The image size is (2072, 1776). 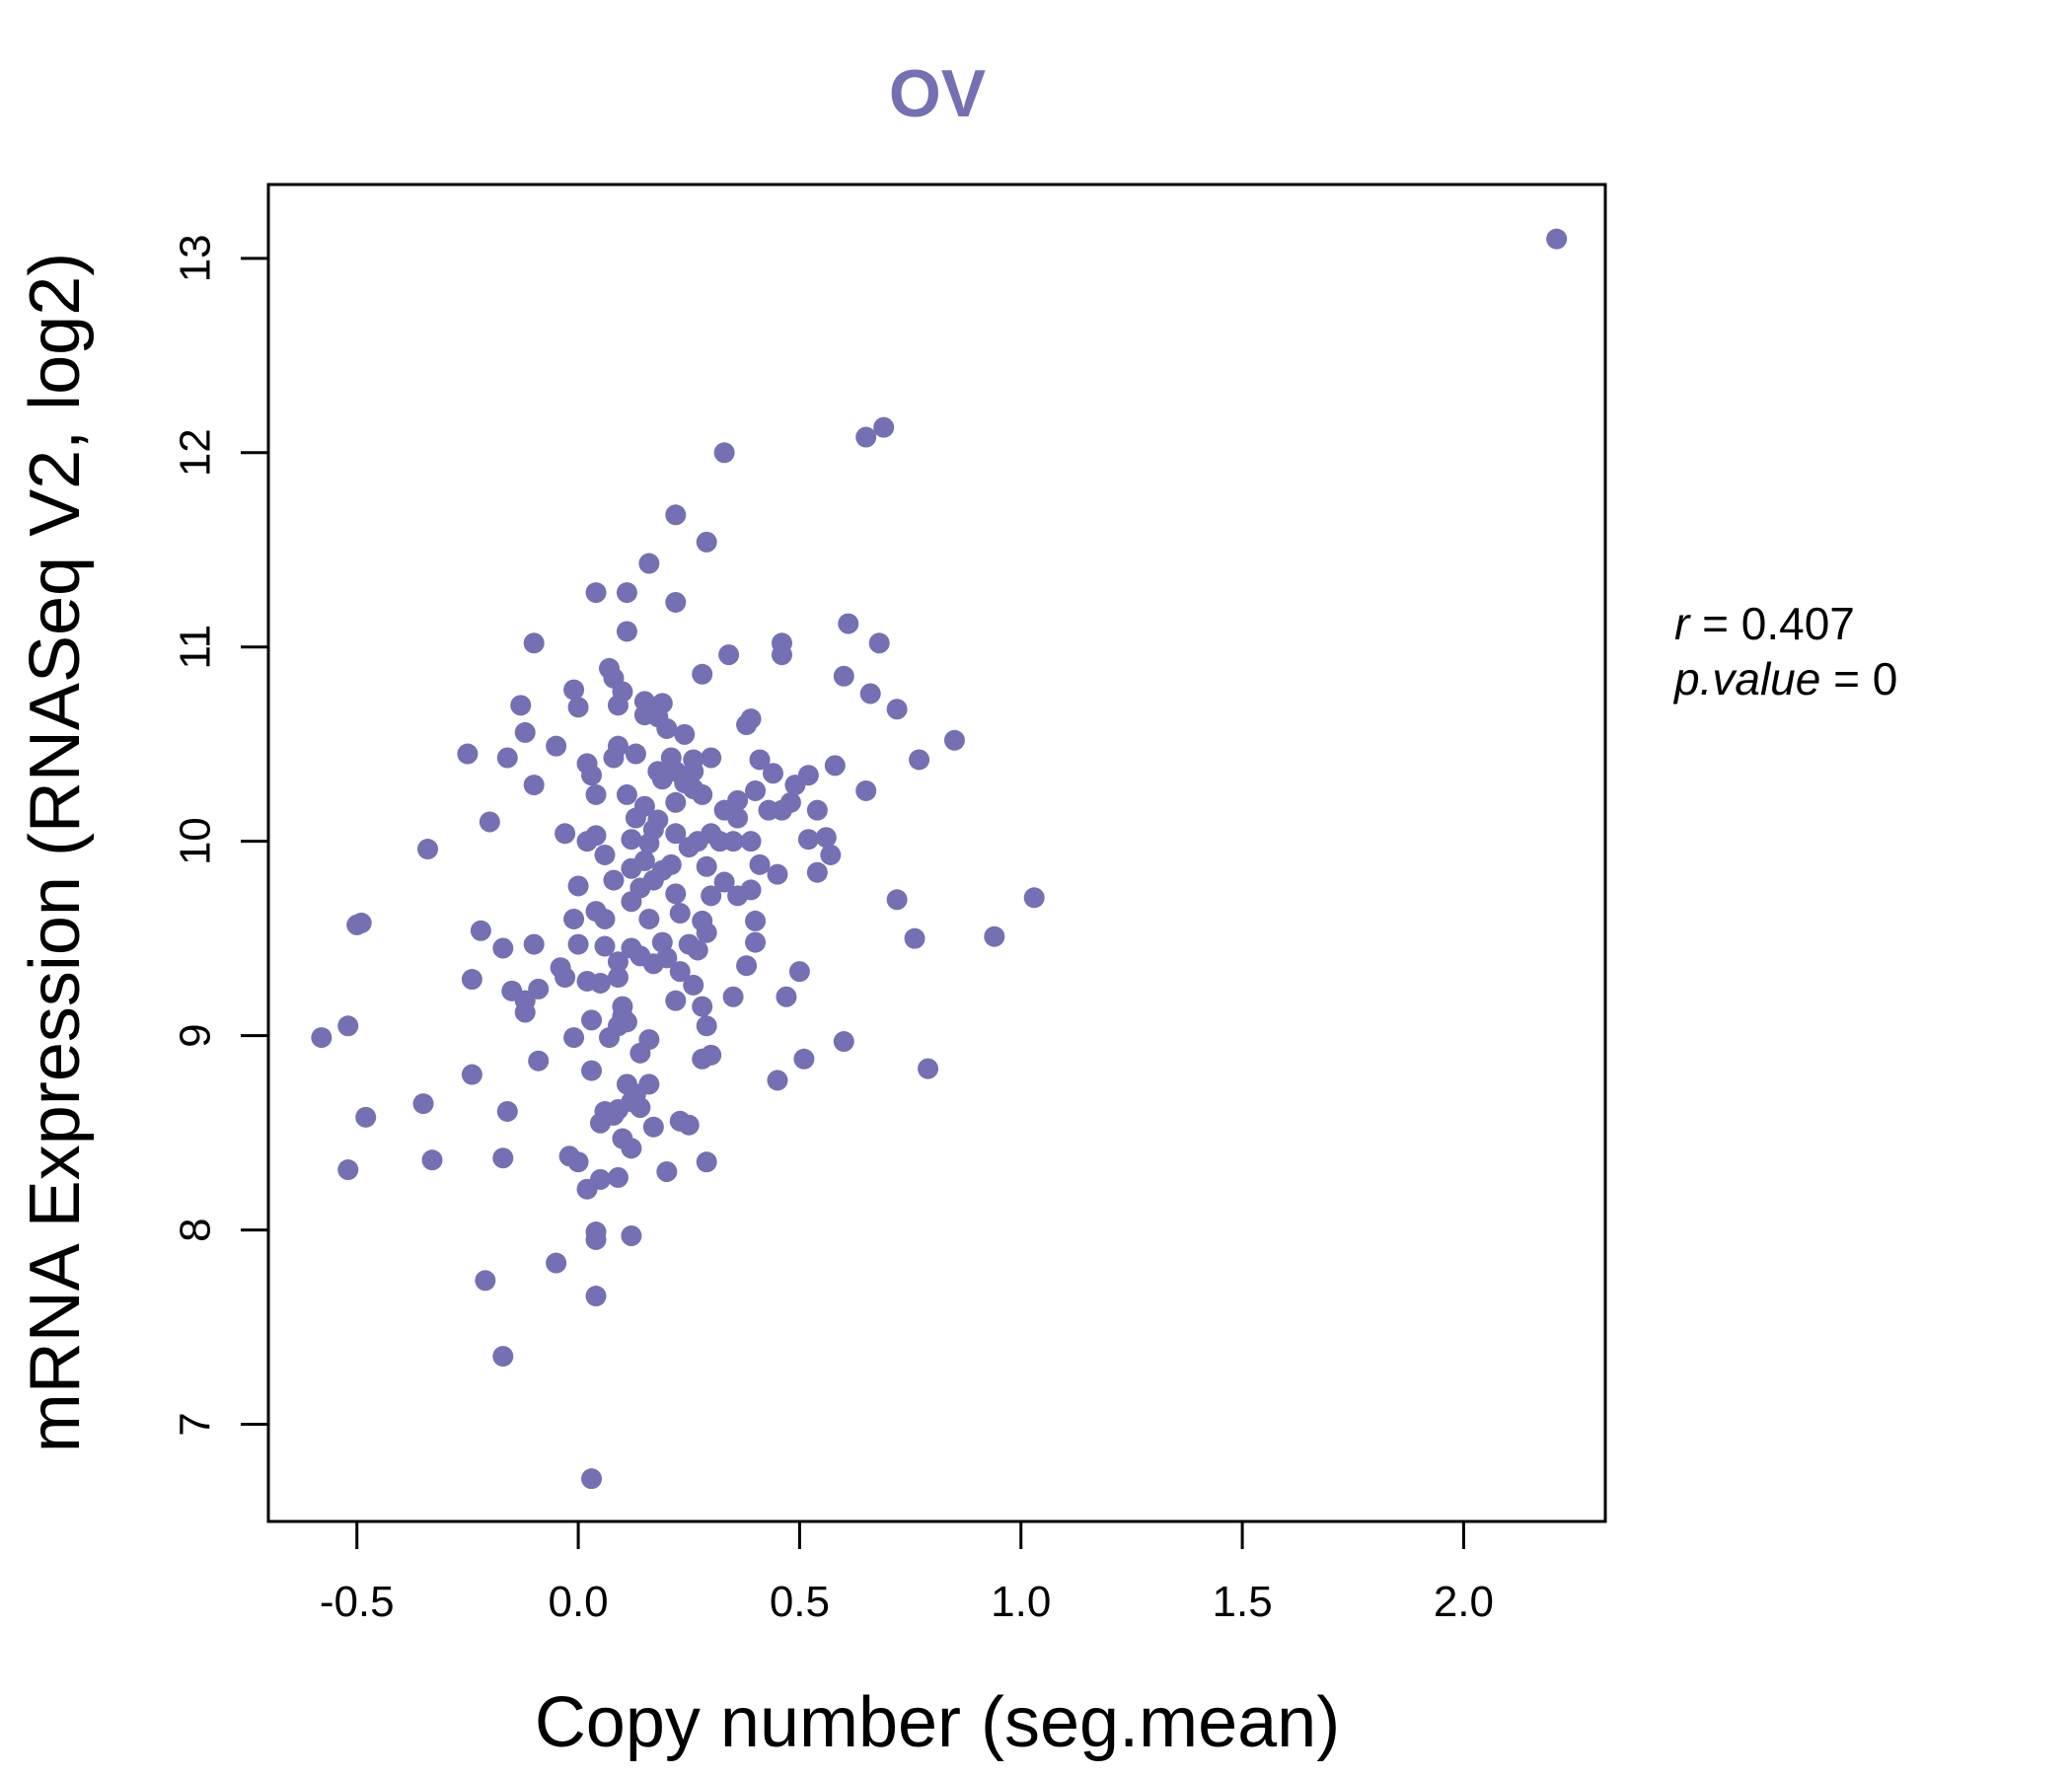 I want to click on y-axis-title: mRNA Expression (RNASeq V2, log2), so click(x=56, y=853).